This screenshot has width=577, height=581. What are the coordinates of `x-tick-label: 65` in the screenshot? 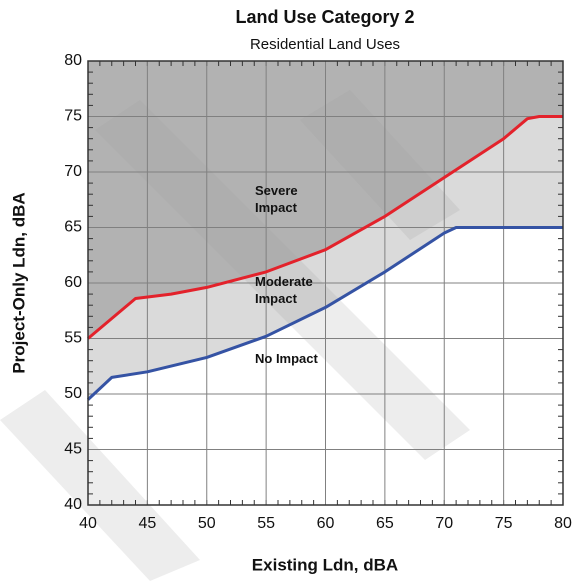 It's located at (385, 523).